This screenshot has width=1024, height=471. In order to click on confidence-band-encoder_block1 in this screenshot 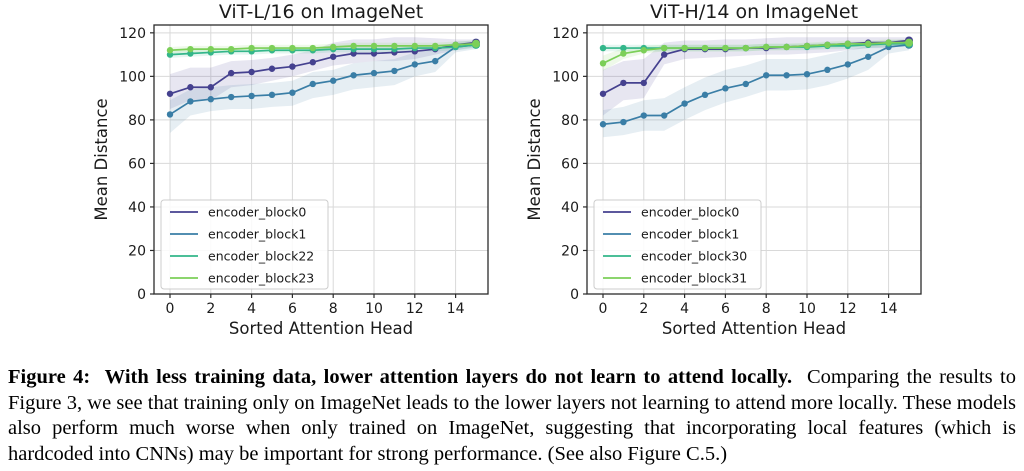, I will do `click(756, 88)`.